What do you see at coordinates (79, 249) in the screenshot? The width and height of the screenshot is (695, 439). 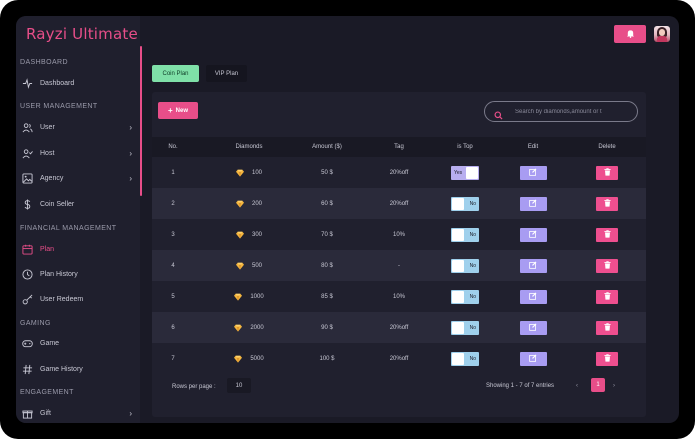 I see `sidebar-item-plan: Plan` at bounding box center [79, 249].